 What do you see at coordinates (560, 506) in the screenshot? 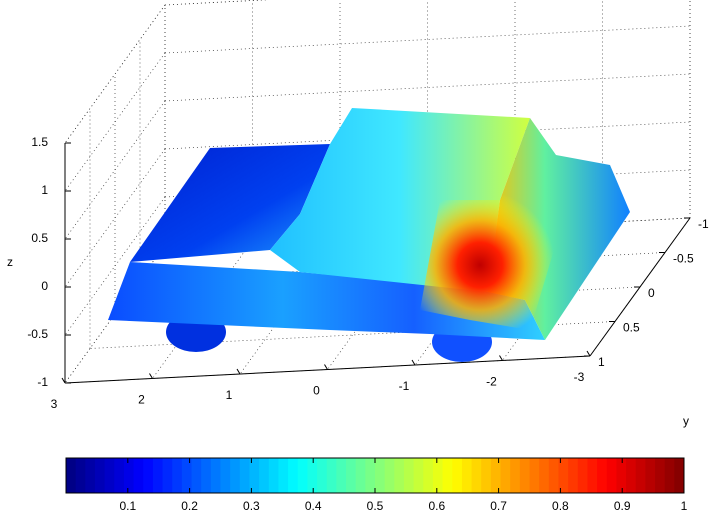
I see `colorbar-tick-label: 0.8` at bounding box center [560, 506].